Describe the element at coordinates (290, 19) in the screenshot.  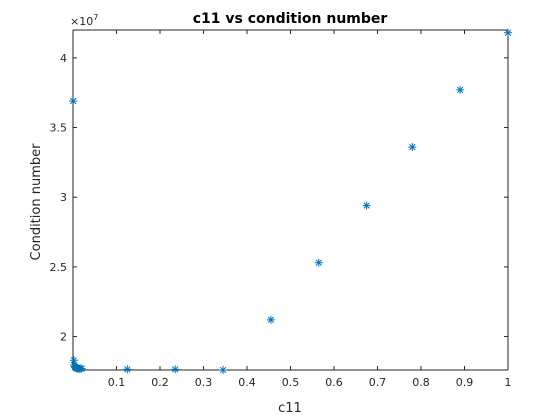
I see `chart-title: c11 vs condition number` at that location.